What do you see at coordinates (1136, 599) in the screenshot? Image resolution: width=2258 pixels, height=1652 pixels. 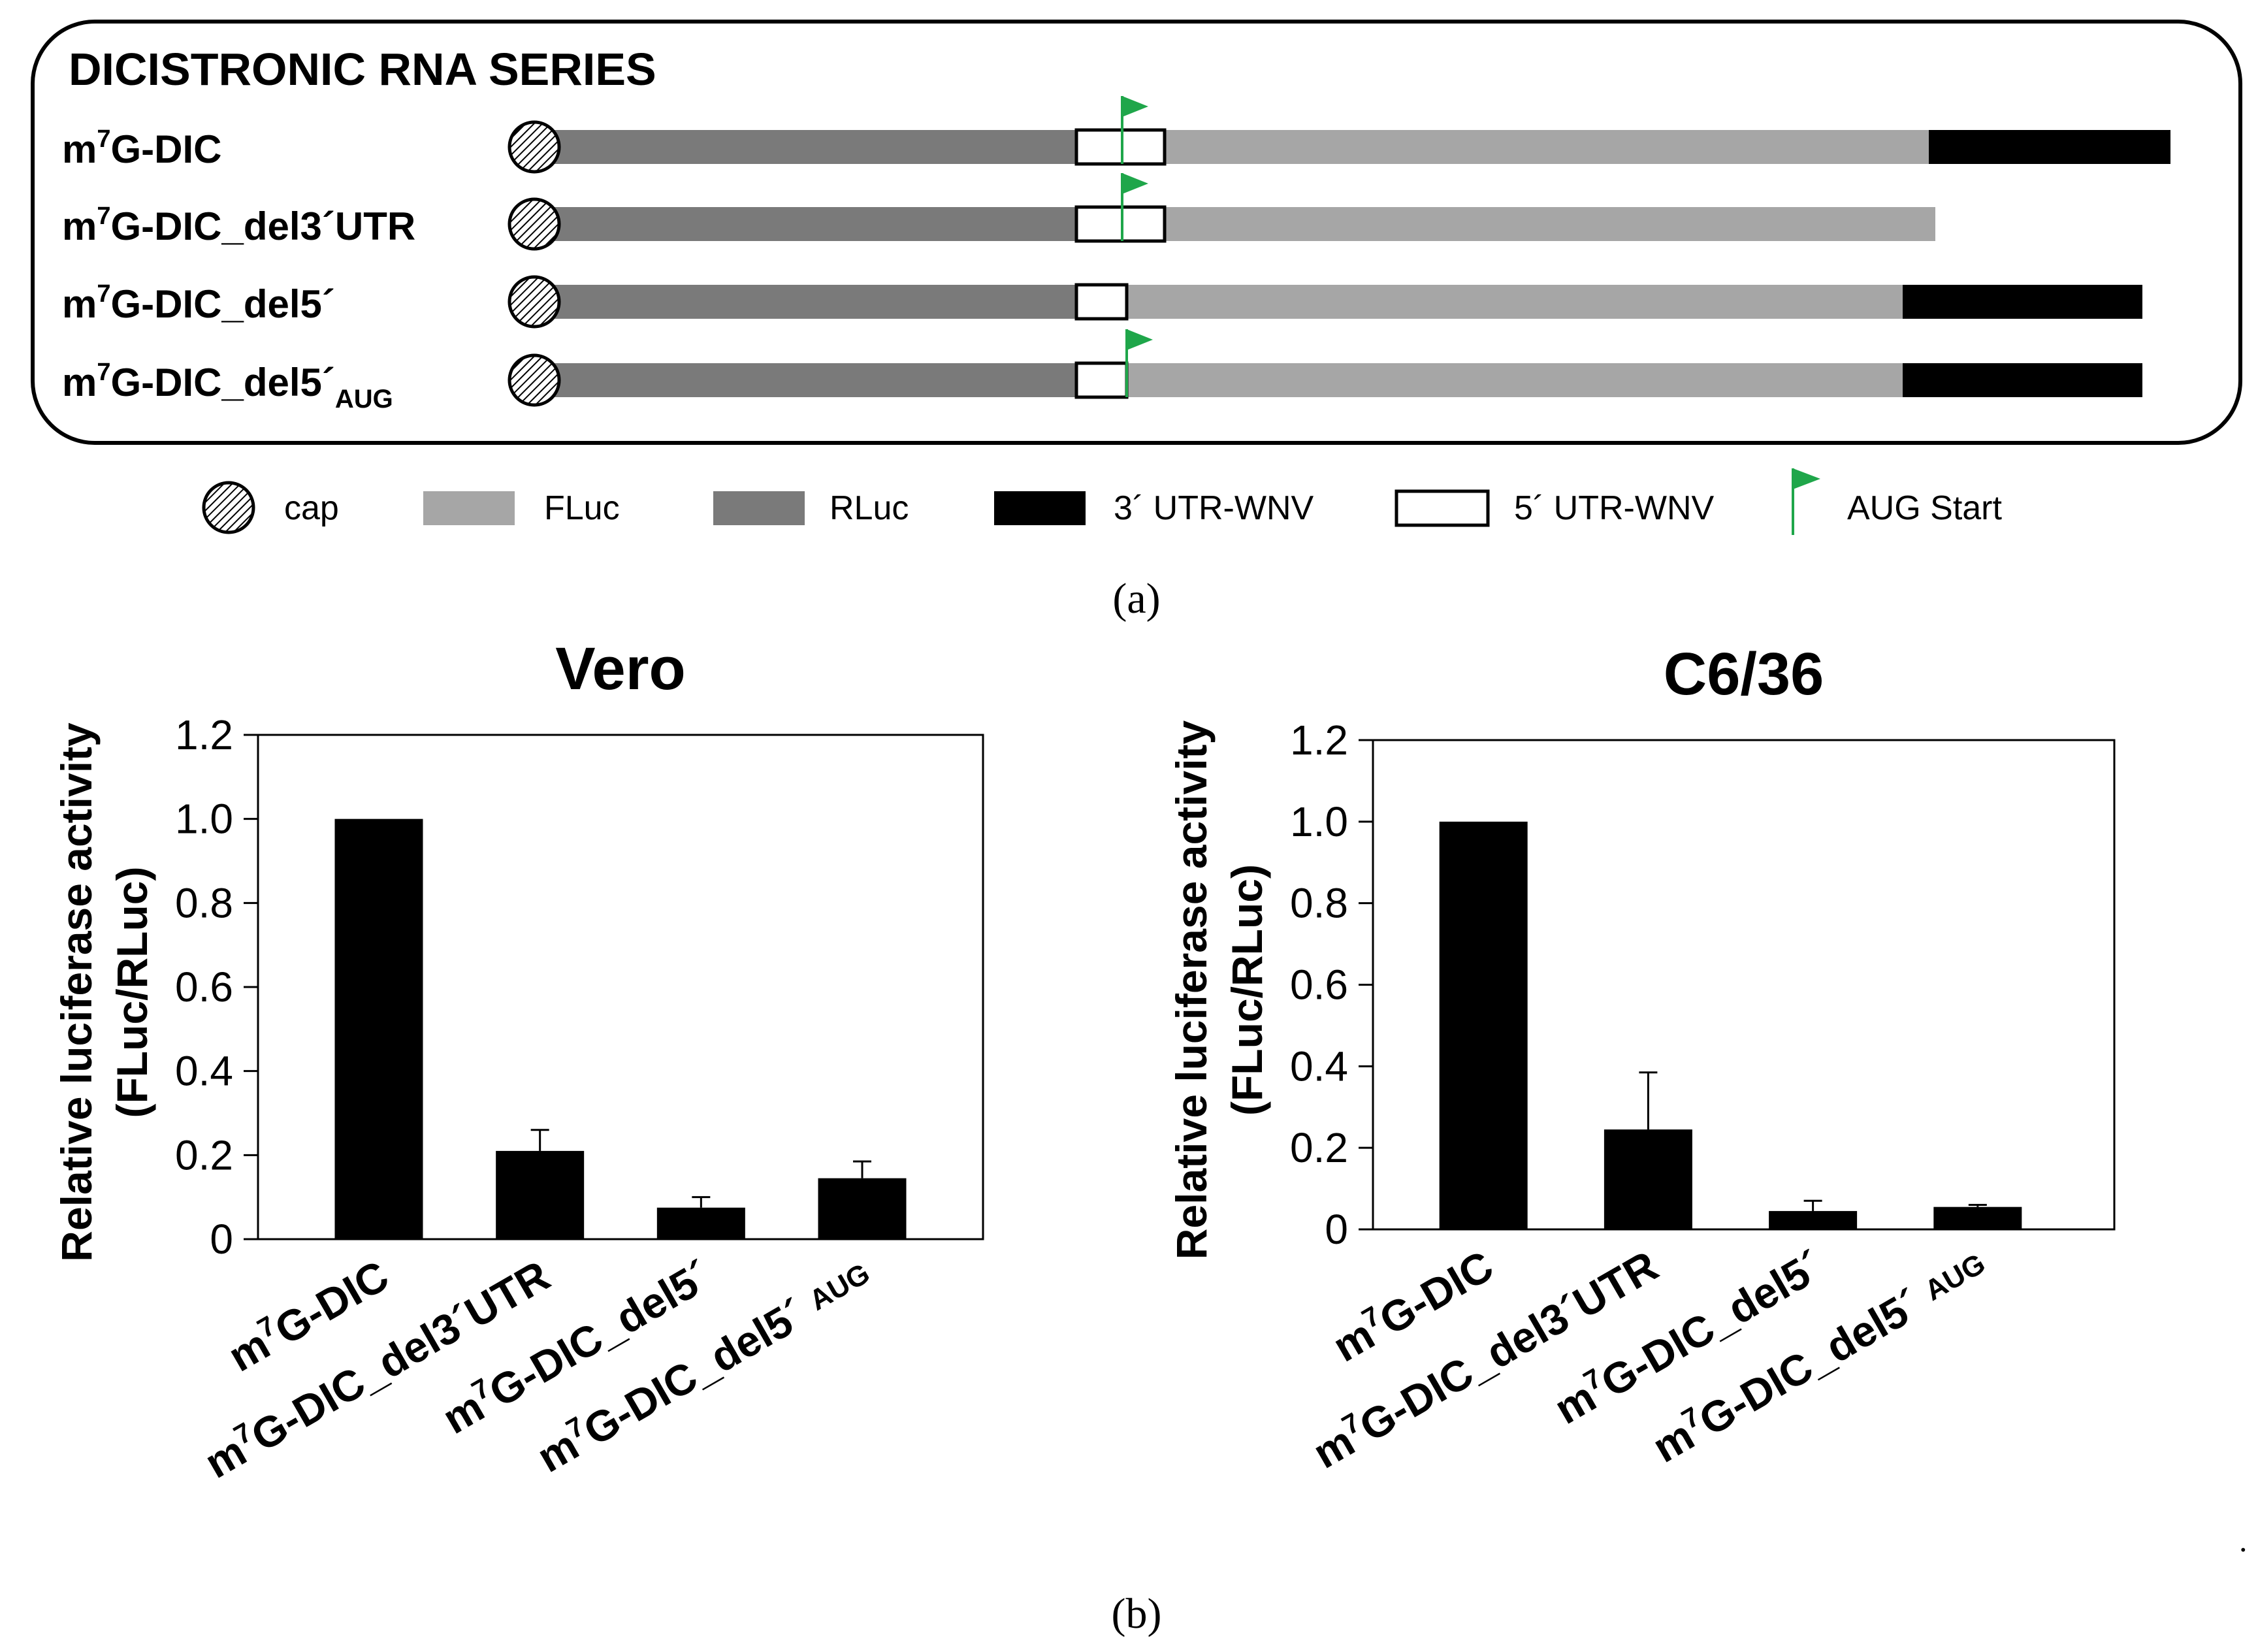 I see `panel-a-caption: (a)` at bounding box center [1136, 599].